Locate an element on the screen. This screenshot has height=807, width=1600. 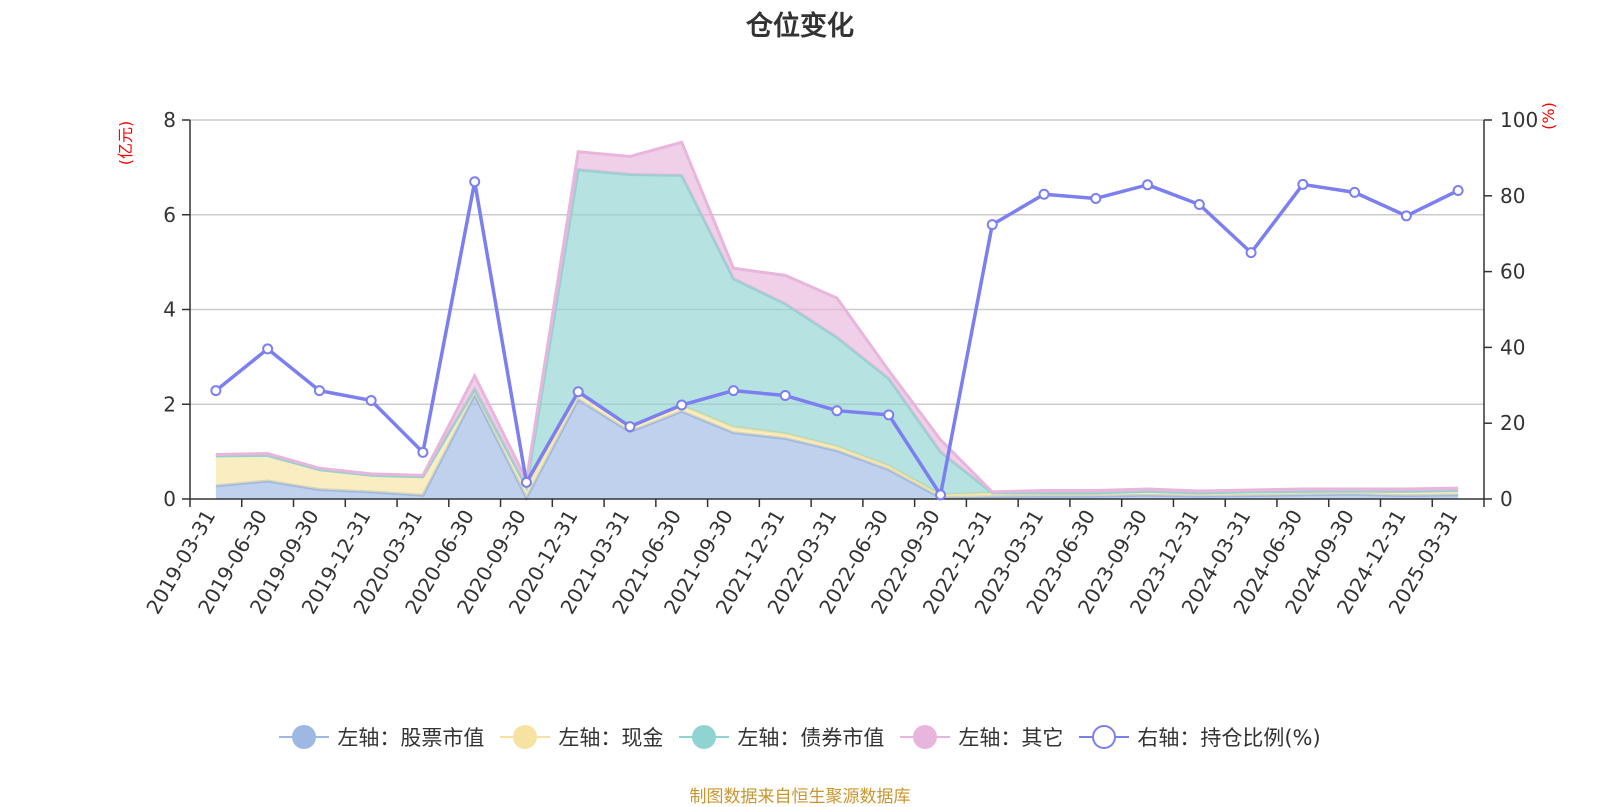
legend-item: 左轴：债券市值 is located at coordinates (781, 737).